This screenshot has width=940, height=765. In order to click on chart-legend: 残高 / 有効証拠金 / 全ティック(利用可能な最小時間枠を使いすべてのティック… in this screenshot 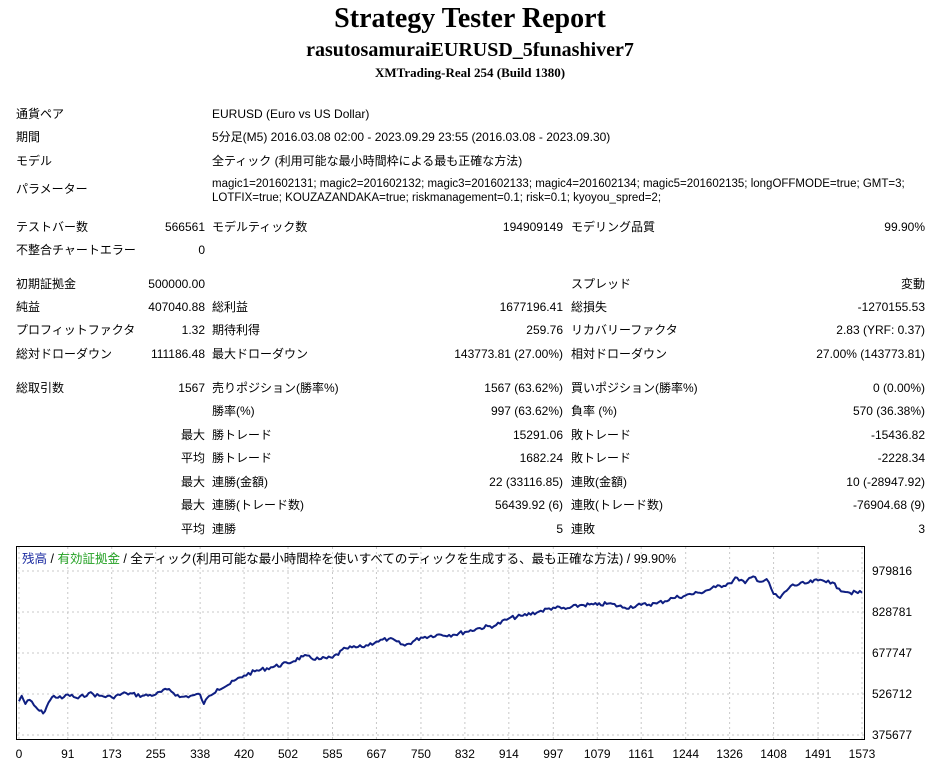, I will do `click(349, 559)`.